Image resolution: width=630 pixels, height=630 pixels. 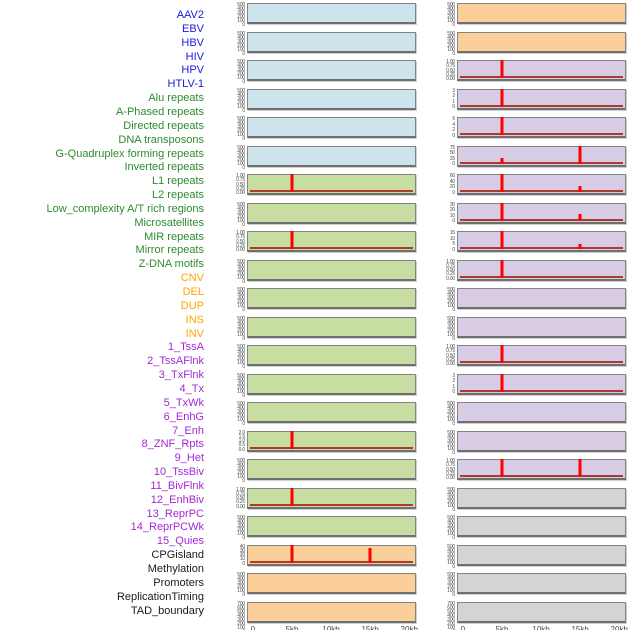 I want to click on y-tick-value: 15, so click(x=452, y=233).